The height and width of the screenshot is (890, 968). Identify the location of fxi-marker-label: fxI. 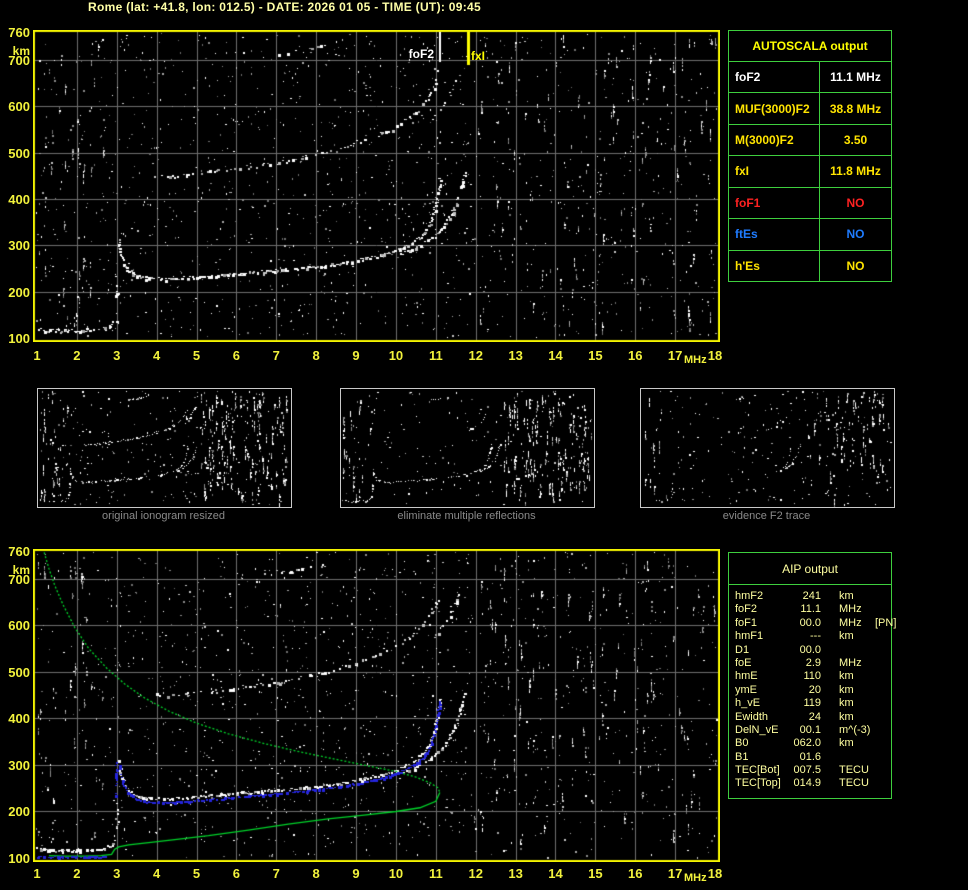
(478, 56).